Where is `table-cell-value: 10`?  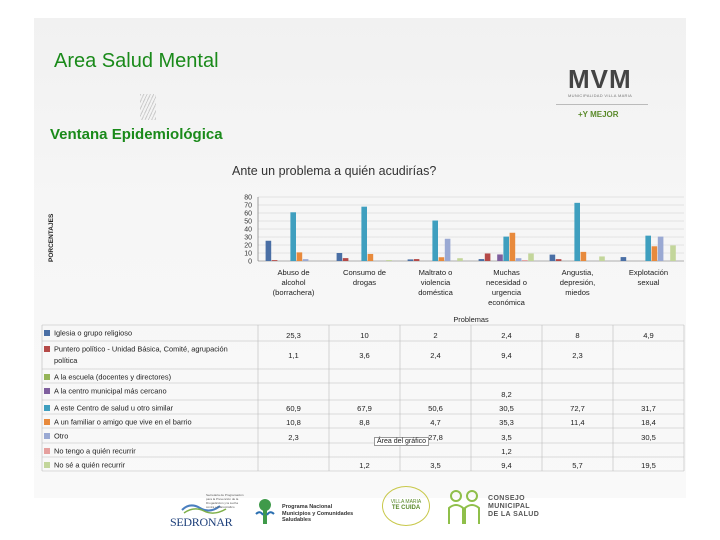
table-cell-value: 10 is located at coordinates (364, 335).